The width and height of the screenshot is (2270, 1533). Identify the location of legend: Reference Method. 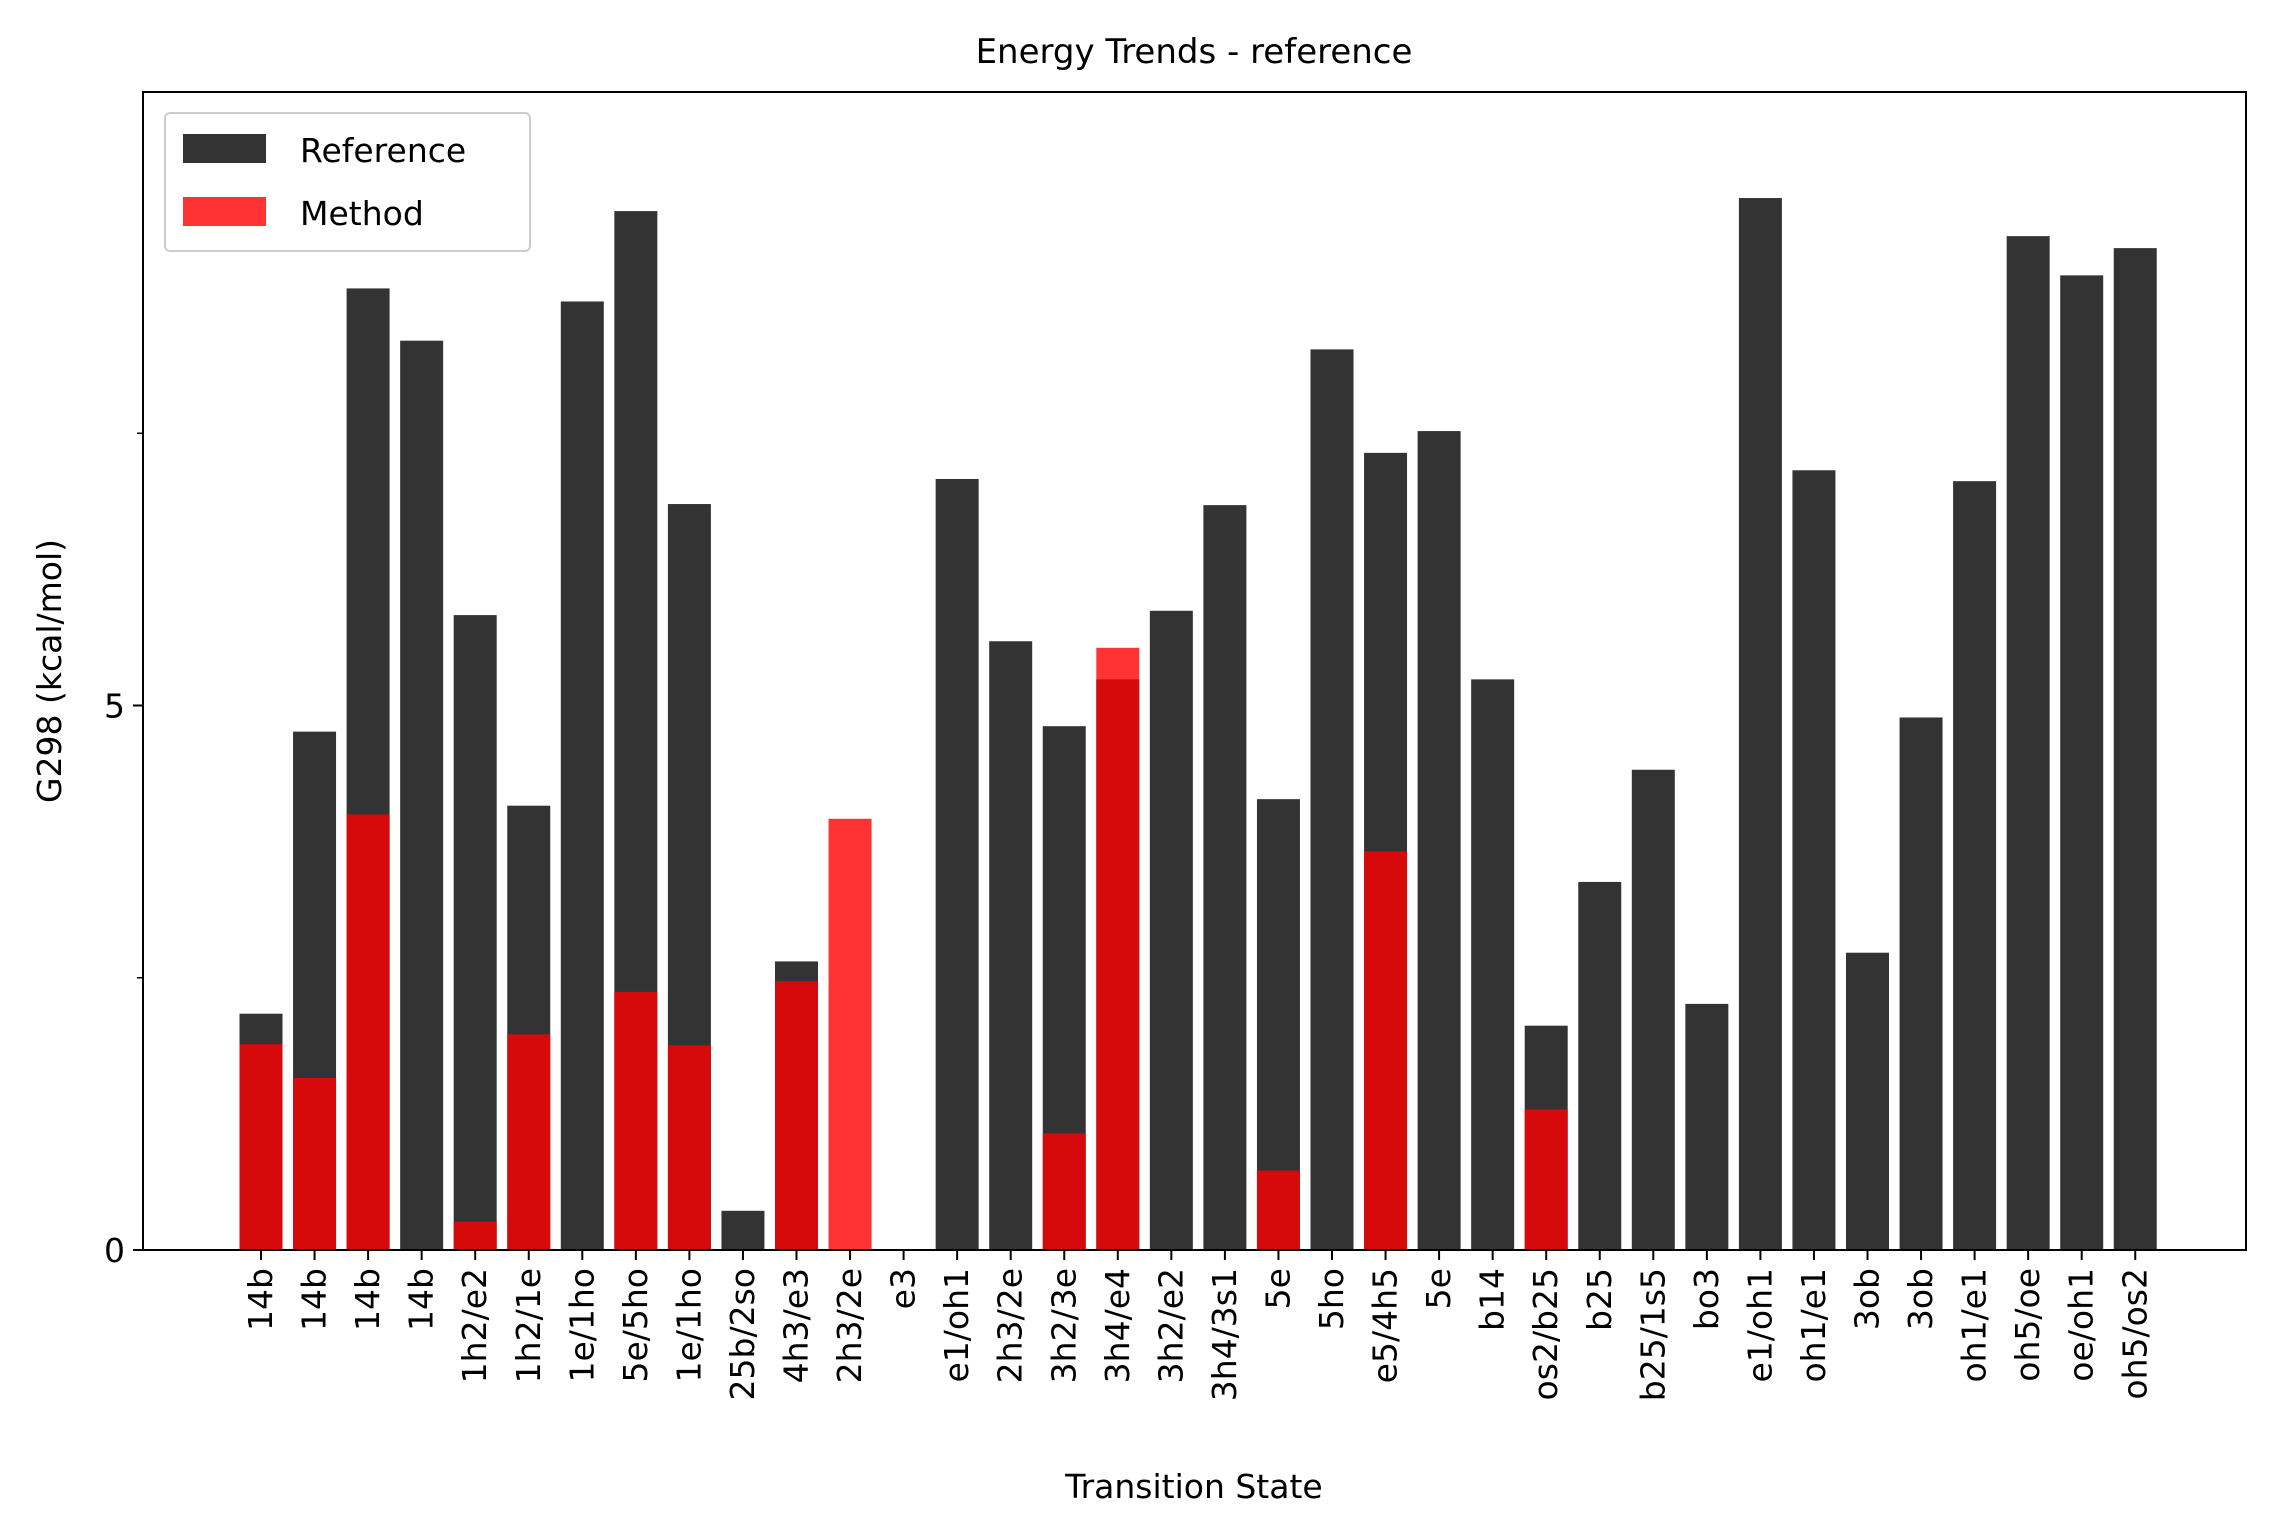
(347, 182).